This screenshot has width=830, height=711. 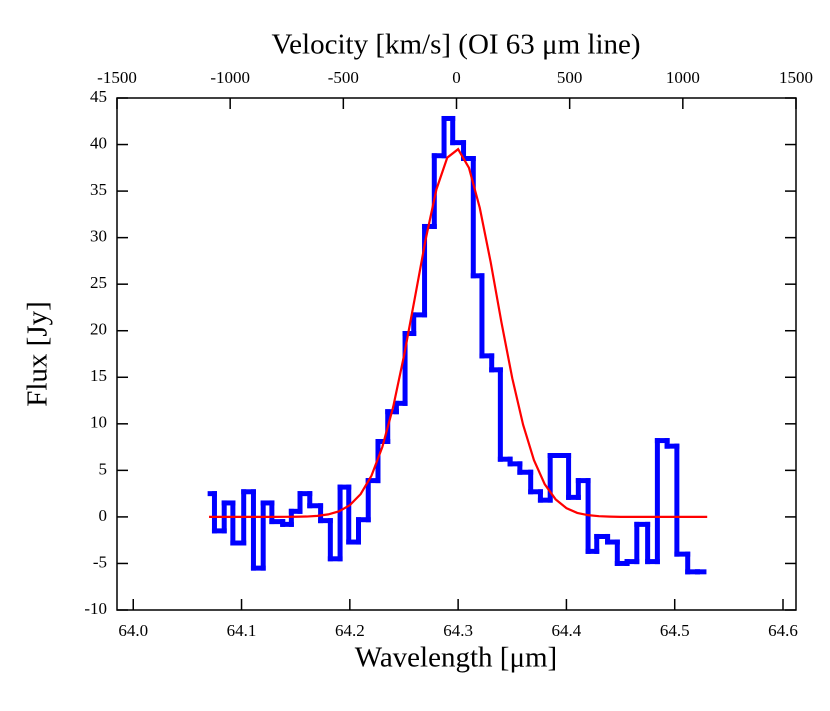 What do you see at coordinates (98, 282) in the screenshot?
I see `y-tick-label: 25` at bounding box center [98, 282].